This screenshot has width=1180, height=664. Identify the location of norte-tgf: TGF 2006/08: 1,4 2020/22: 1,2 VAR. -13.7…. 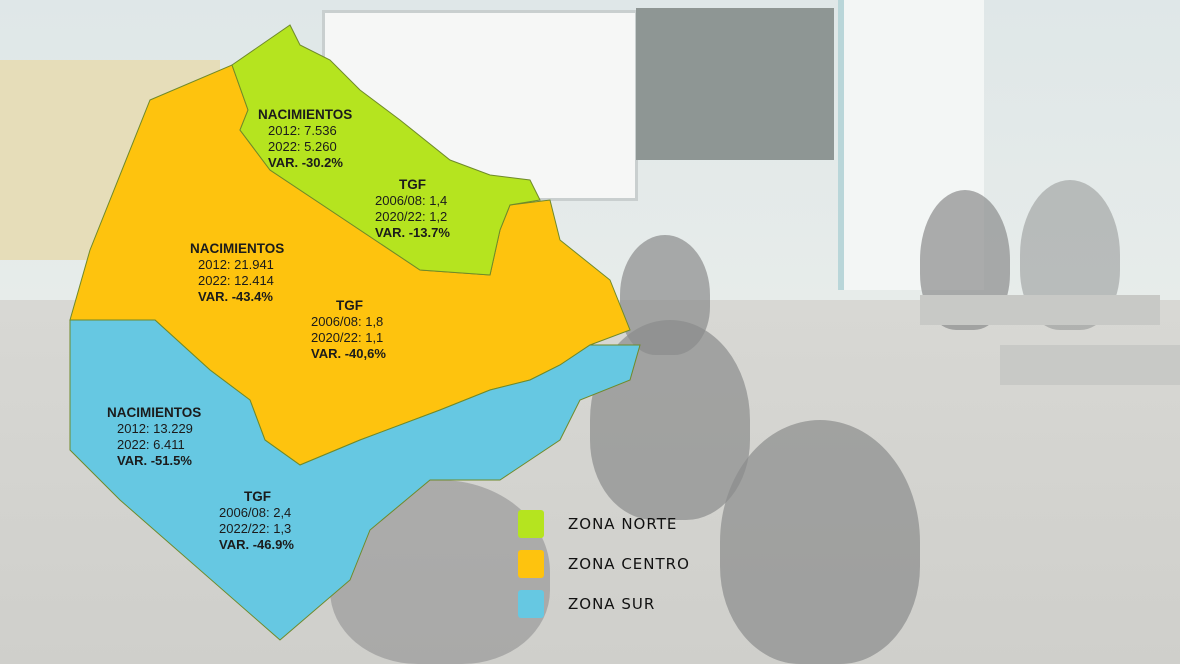
(412, 209).